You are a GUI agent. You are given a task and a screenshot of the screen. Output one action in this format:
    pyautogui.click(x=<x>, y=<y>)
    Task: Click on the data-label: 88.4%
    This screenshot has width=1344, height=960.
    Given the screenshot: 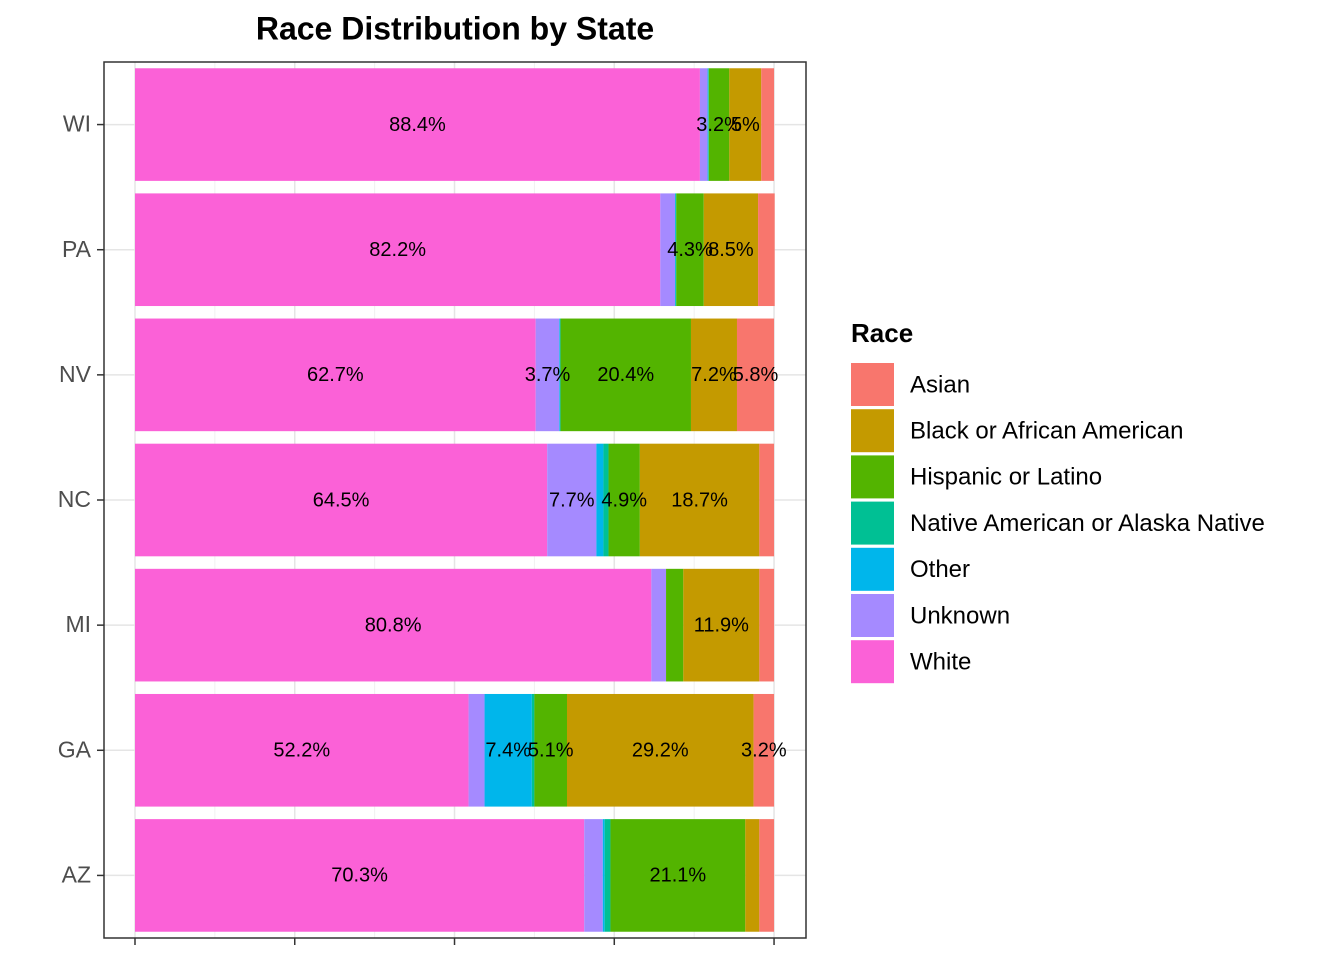 What is the action you would take?
    pyautogui.click(x=417, y=125)
    